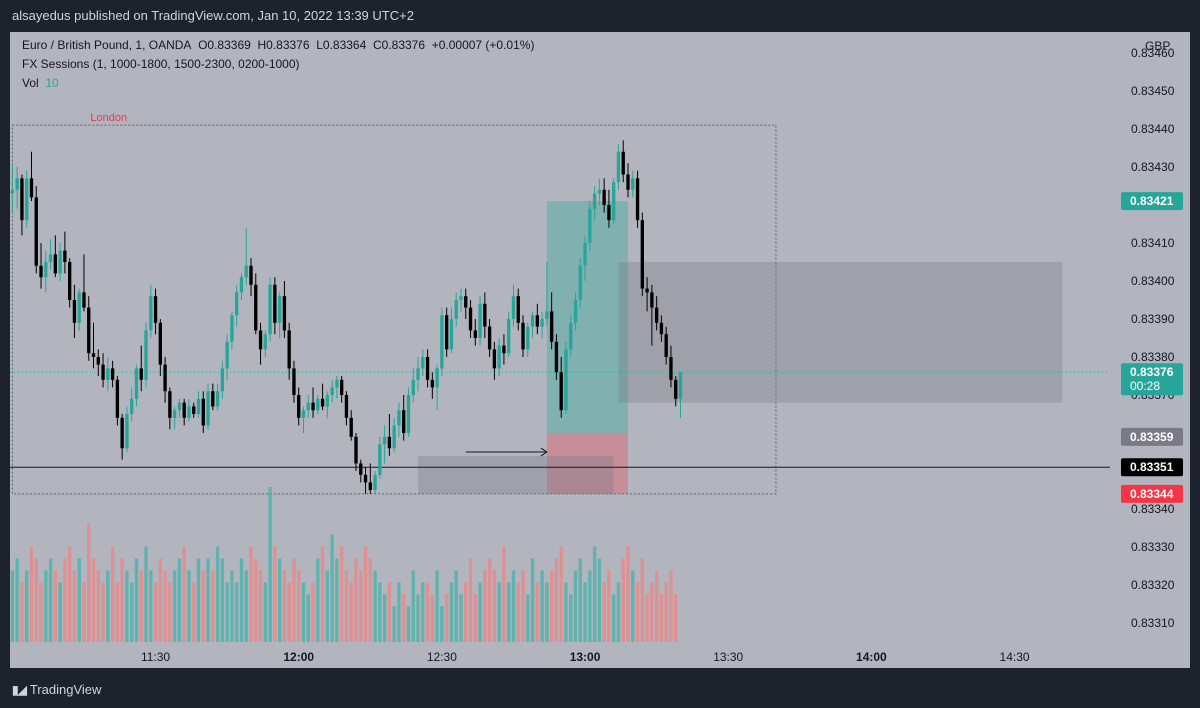 This screenshot has height=708, width=1200. What do you see at coordinates (1153, 623) in the screenshot?
I see `price-tick-label: 0.83310` at bounding box center [1153, 623].